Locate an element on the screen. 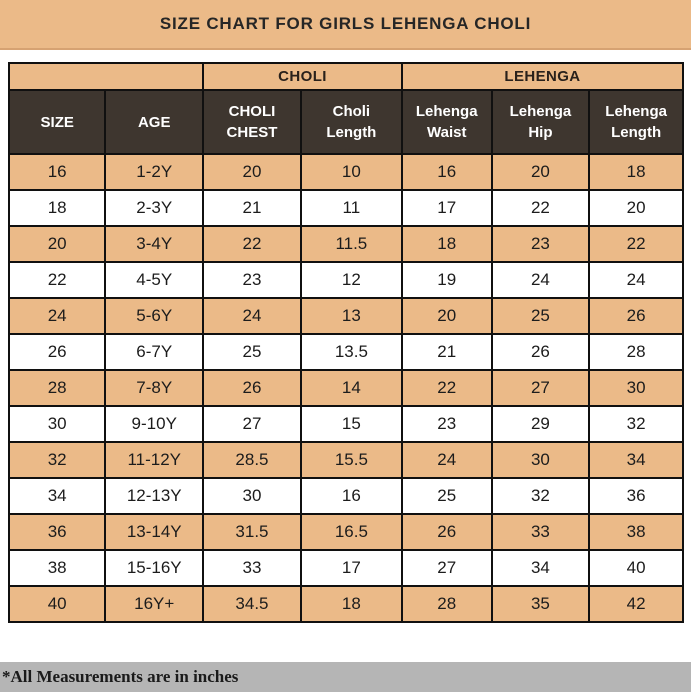 The image size is (691, 692). table-cell: 16.5 is located at coordinates (351, 532).